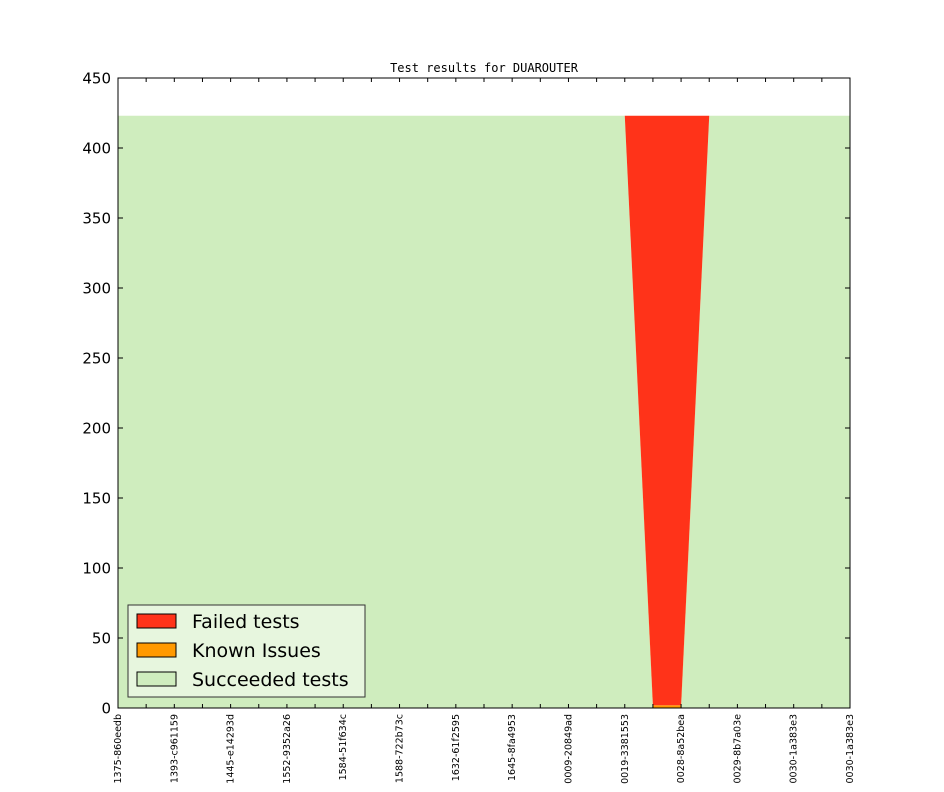  What do you see at coordinates (343, 747) in the screenshot?
I see `xtick-label: 1584-51f634c` at bounding box center [343, 747].